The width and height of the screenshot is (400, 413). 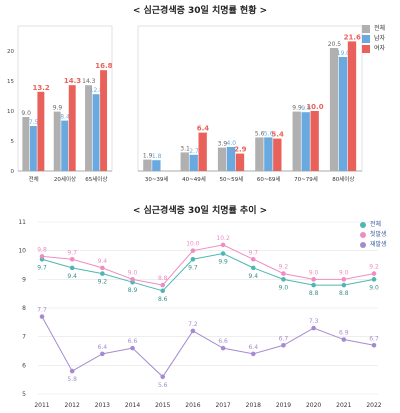 What do you see at coordinates (33, 148) in the screenshot?
I see `bar-전체-남자` at bounding box center [33, 148].